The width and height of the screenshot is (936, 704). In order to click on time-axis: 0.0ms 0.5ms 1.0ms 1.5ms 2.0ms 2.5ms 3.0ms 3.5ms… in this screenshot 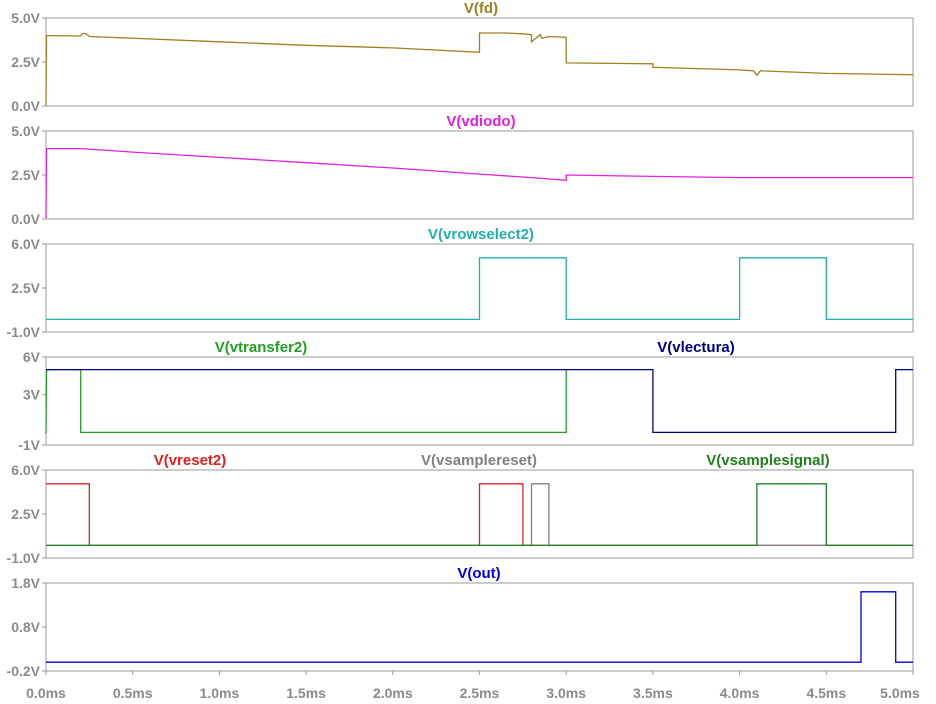, I will do `click(473, 686)`.